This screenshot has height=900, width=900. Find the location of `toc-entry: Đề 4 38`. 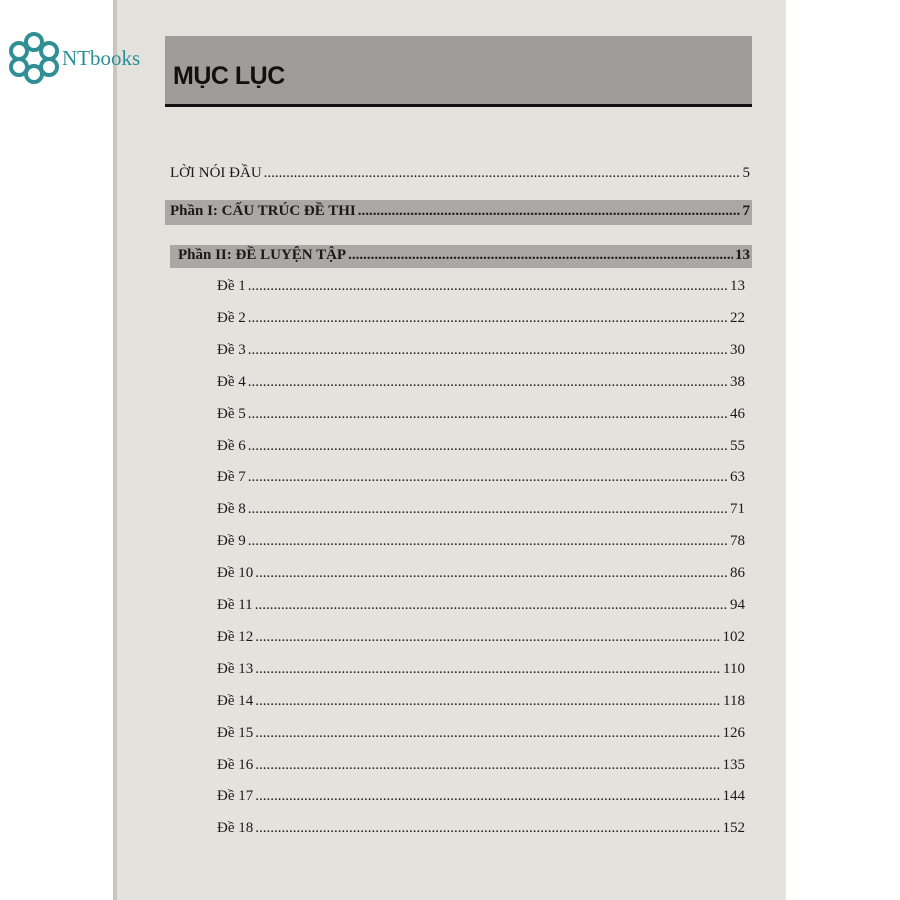

toc-entry: Đề 4 38 is located at coordinates (481, 382).